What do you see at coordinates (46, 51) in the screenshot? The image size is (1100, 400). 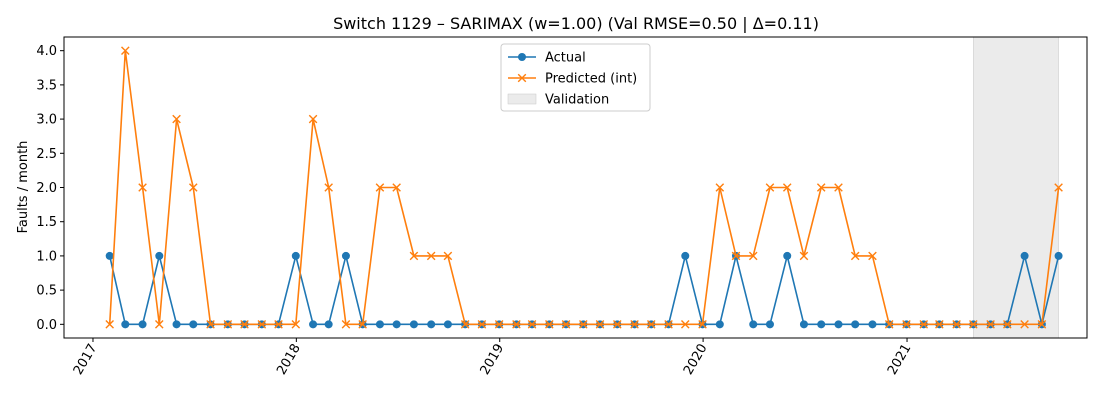 I see `y-tick-label: 4.0` at bounding box center [46, 51].